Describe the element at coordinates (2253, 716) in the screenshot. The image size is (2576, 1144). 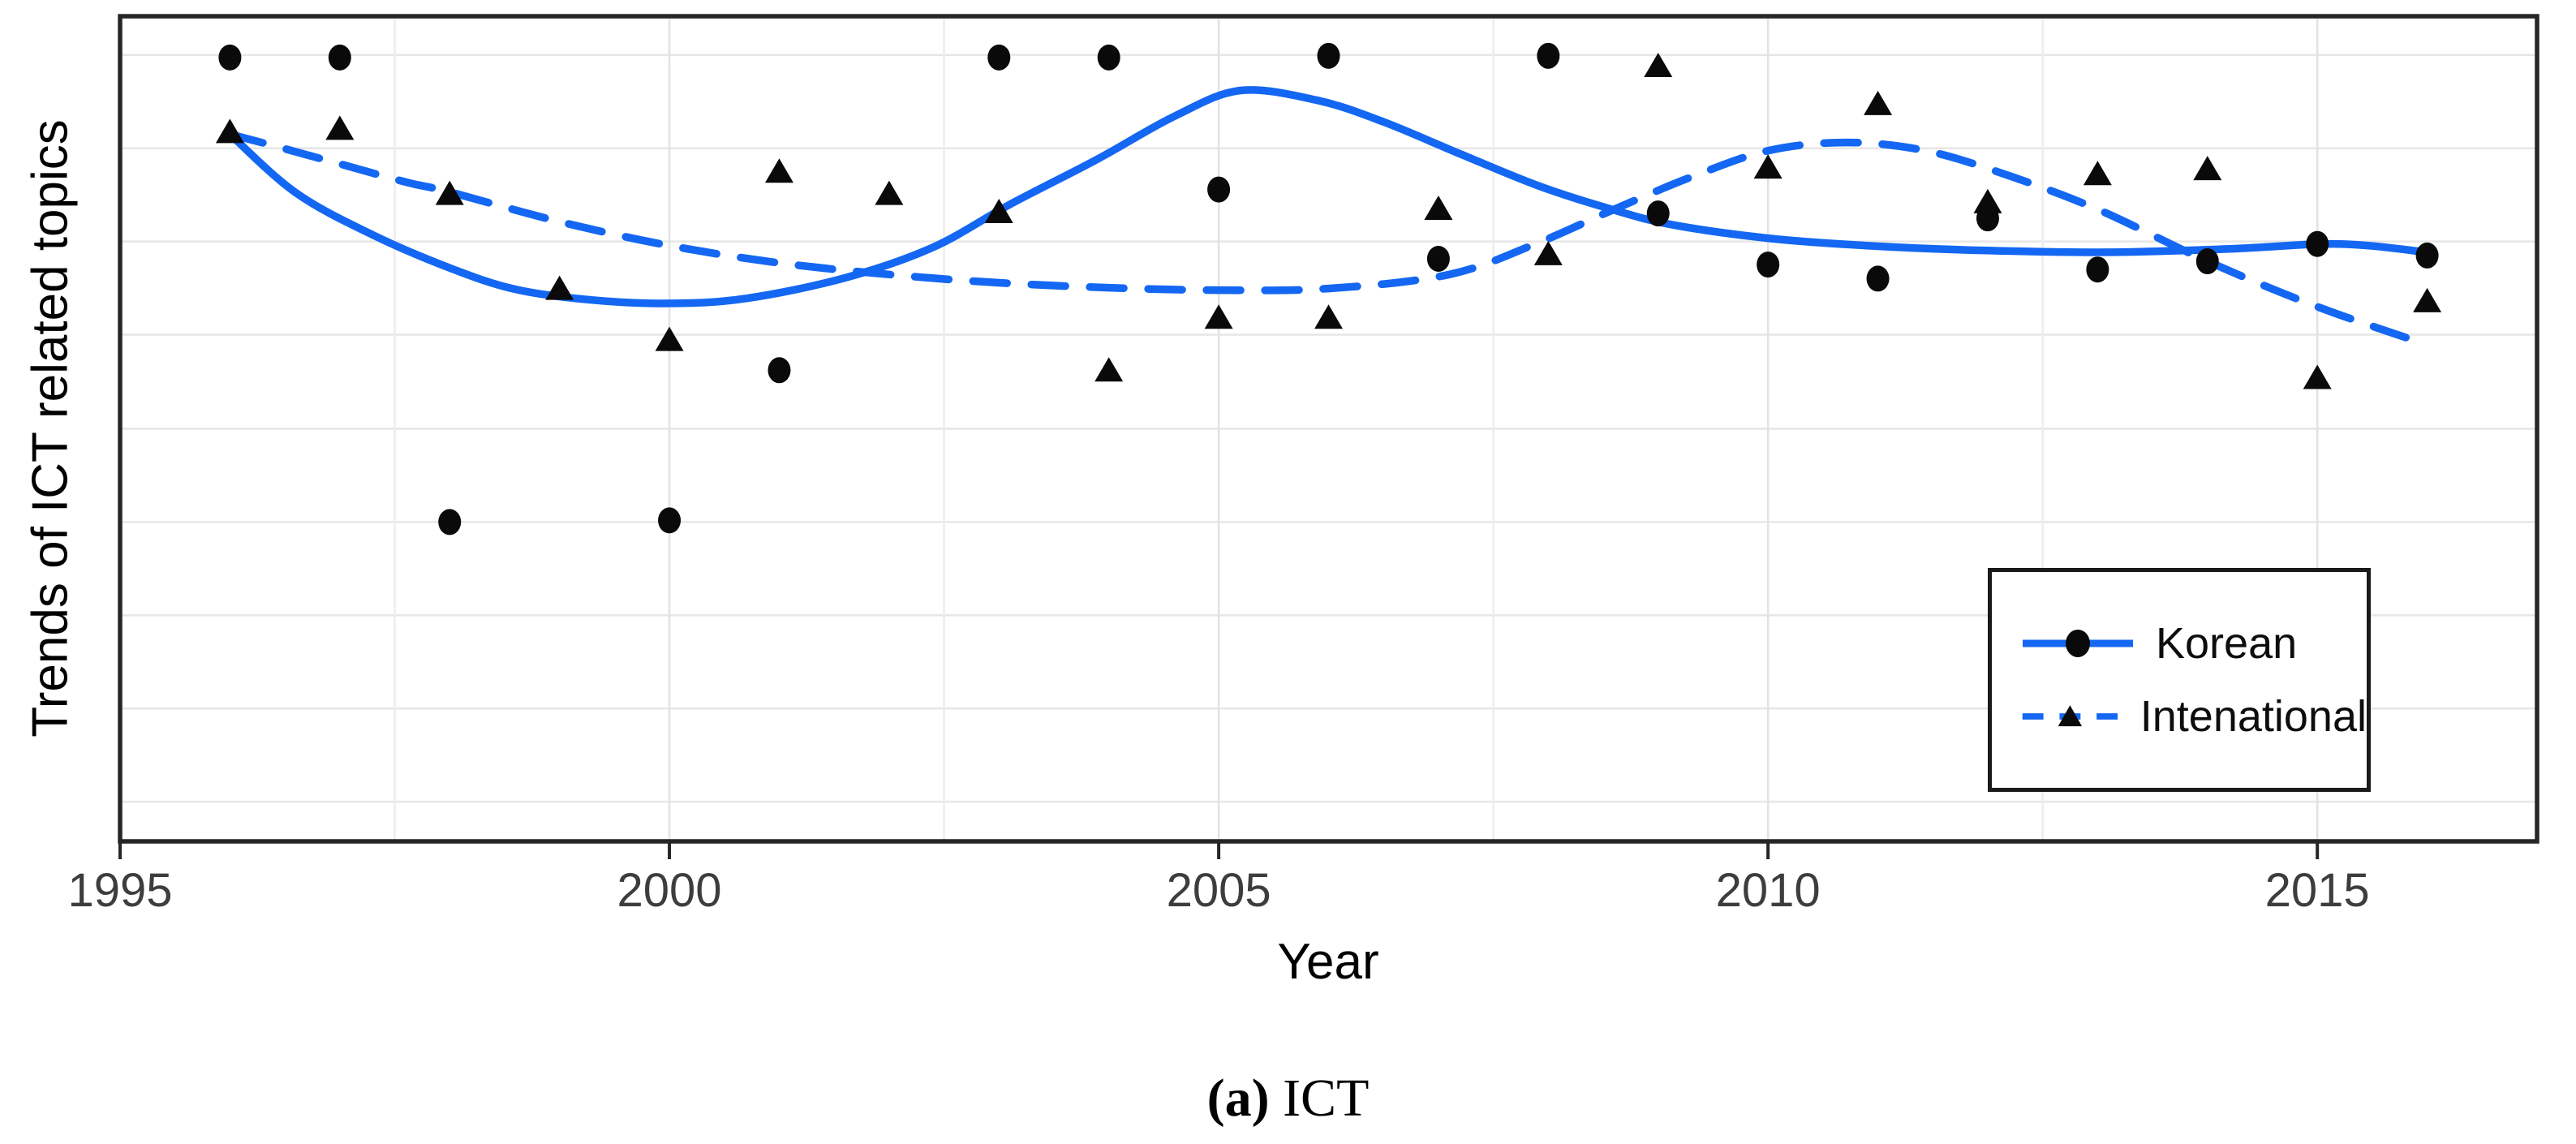
I see `legend-label-intenational: Intenational` at that location.